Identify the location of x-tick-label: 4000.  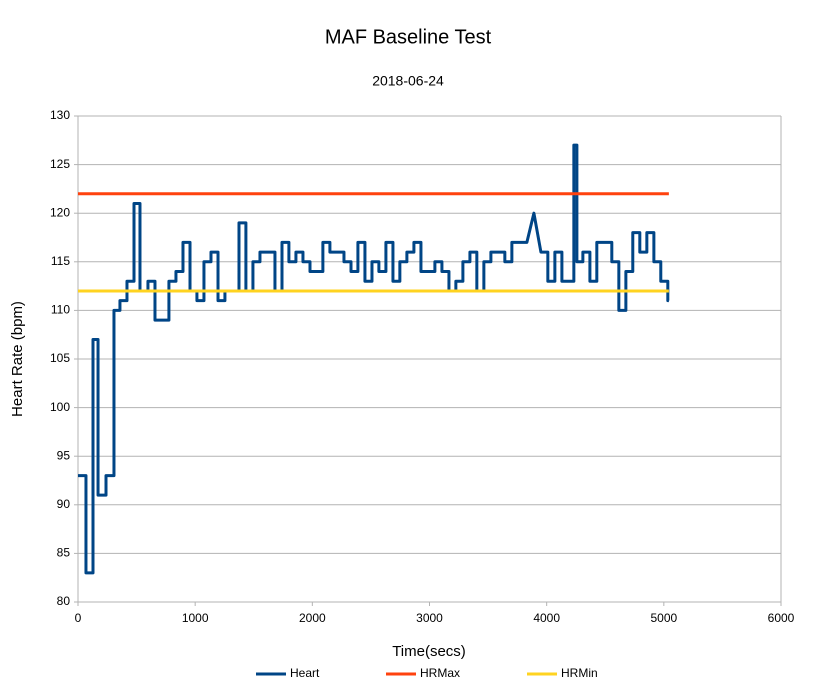
(546, 618).